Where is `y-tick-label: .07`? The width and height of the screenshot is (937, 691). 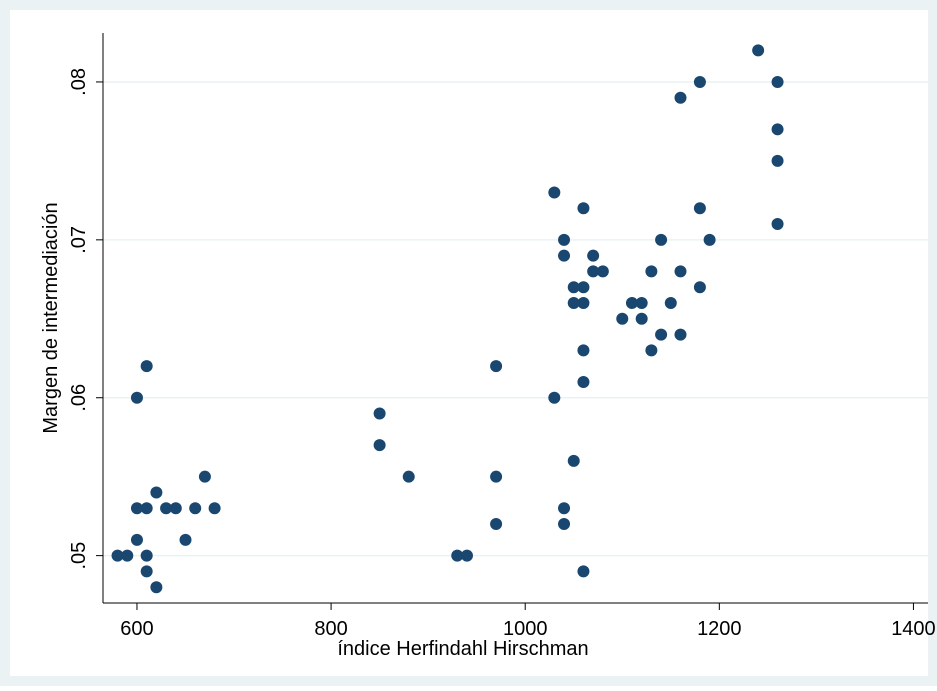
y-tick-label: .07 is located at coordinates (79, 240).